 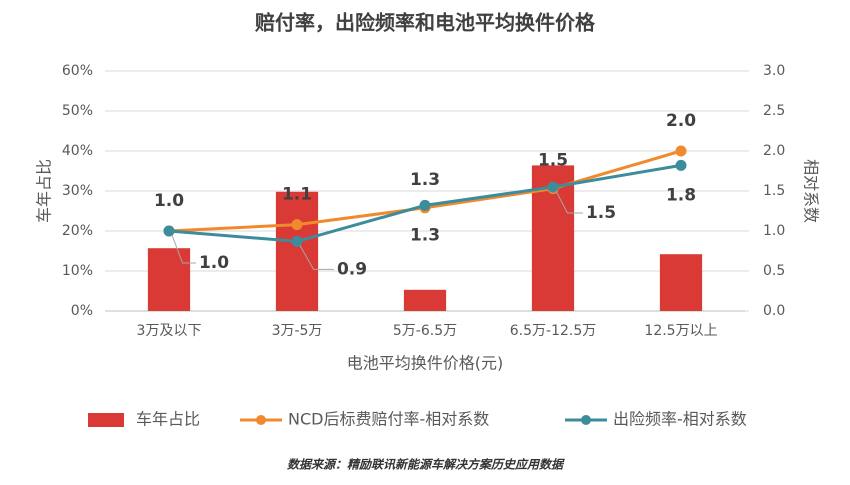 What do you see at coordinates (774, 231) in the screenshot?
I see `y2-tick-label: 1.0` at bounding box center [774, 231].